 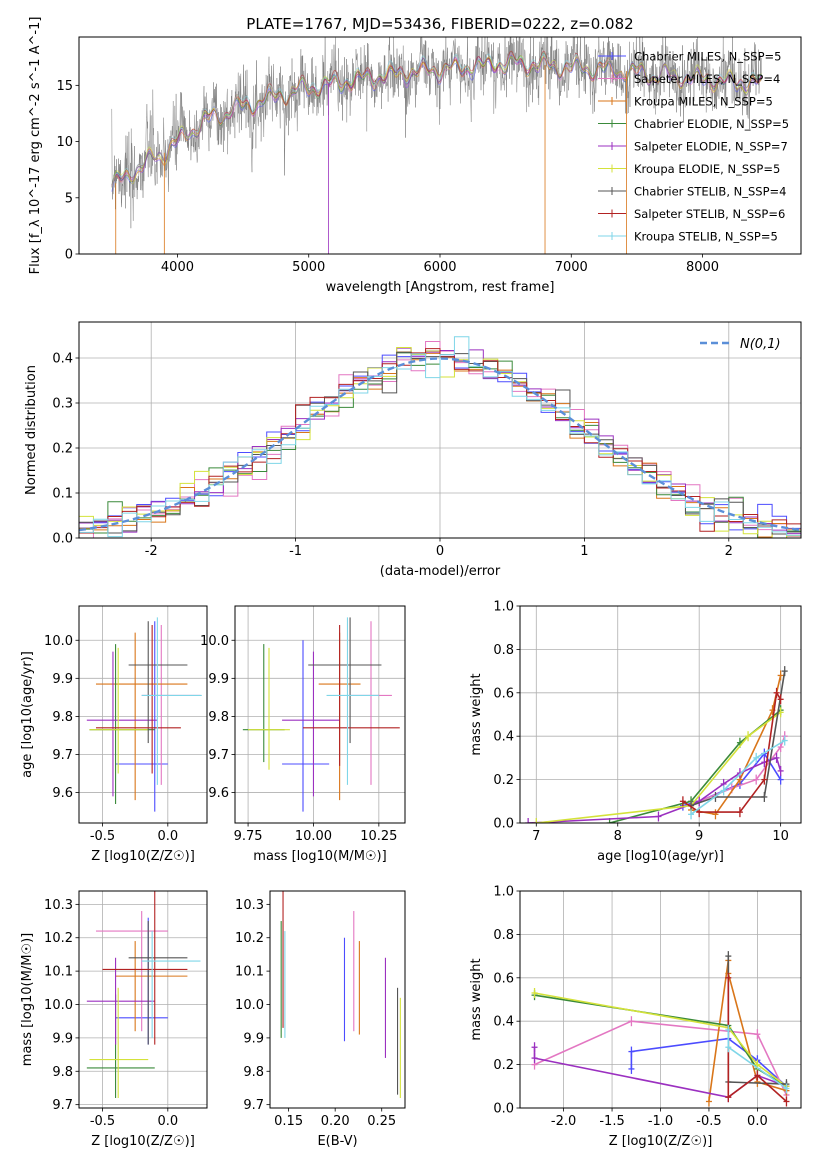 I want to click on x-tick-label: 5000, so click(x=308, y=267).